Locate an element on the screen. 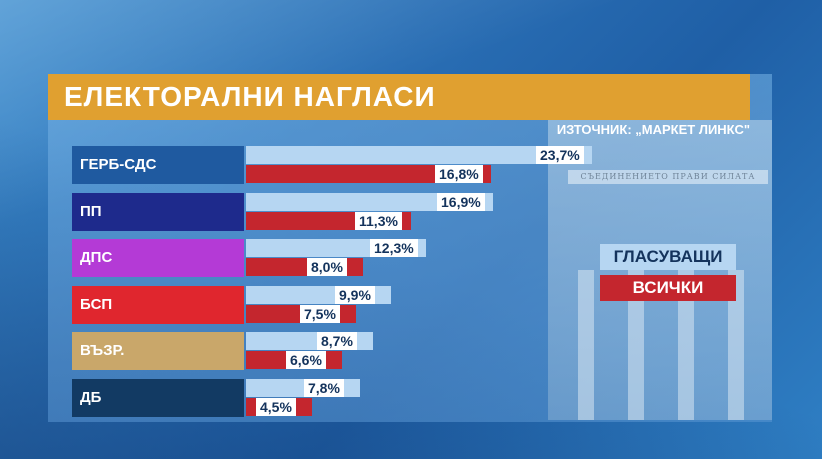 The width and height of the screenshot is (822, 459). value-label: 11,3% is located at coordinates (378, 221).